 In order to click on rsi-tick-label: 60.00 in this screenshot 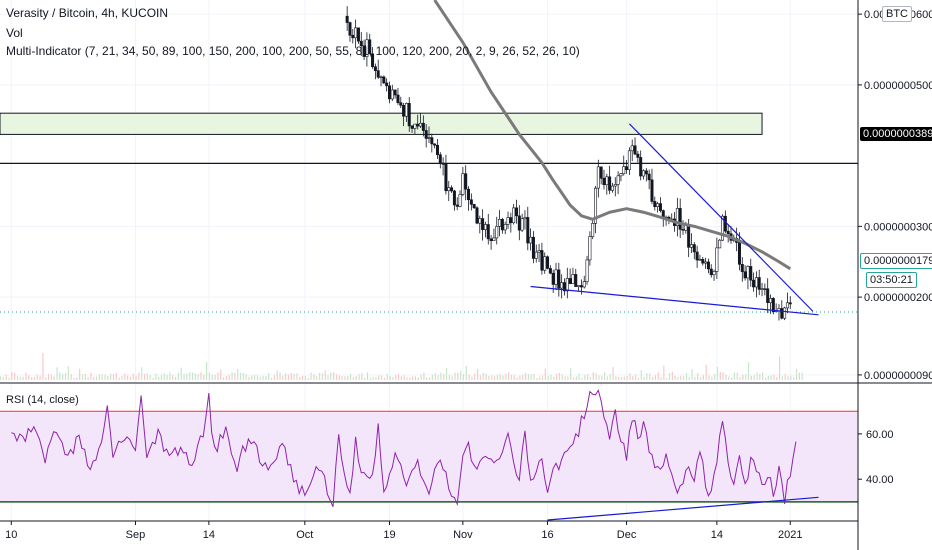, I will do `click(880, 435)`.